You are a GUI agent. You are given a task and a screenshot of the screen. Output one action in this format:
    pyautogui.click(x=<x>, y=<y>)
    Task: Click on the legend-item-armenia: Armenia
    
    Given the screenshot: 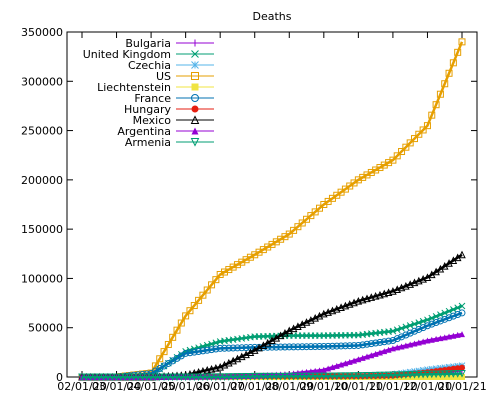 What is the action you would take?
    pyautogui.click(x=169, y=142)
    